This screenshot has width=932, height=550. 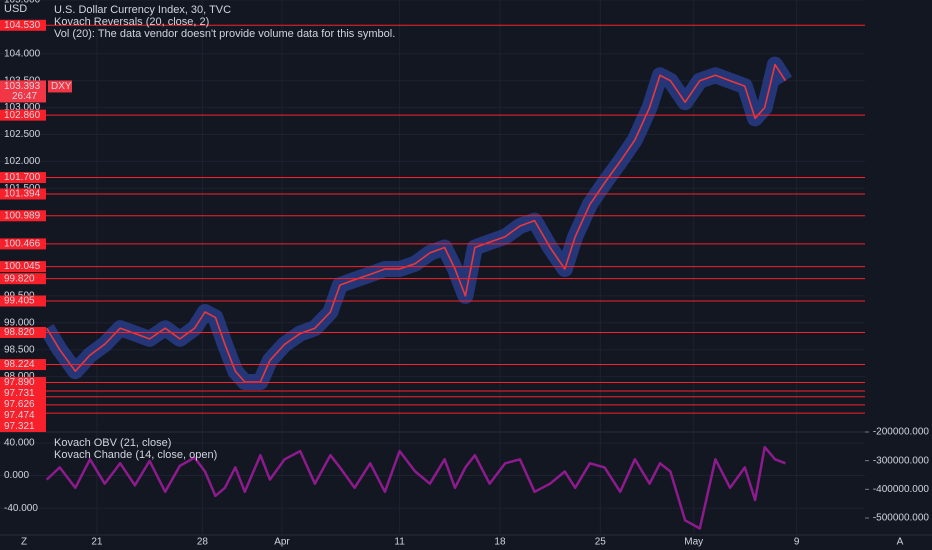 I want to click on y-tick-label: 0.000, so click(x=16, y=475).